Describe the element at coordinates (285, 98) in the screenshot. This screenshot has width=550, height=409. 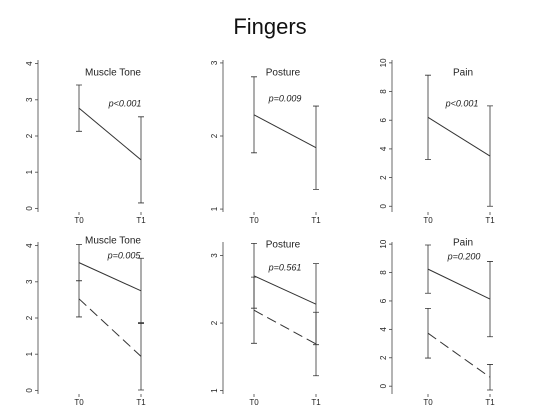
I see `p-value: p=0.009` at that location.